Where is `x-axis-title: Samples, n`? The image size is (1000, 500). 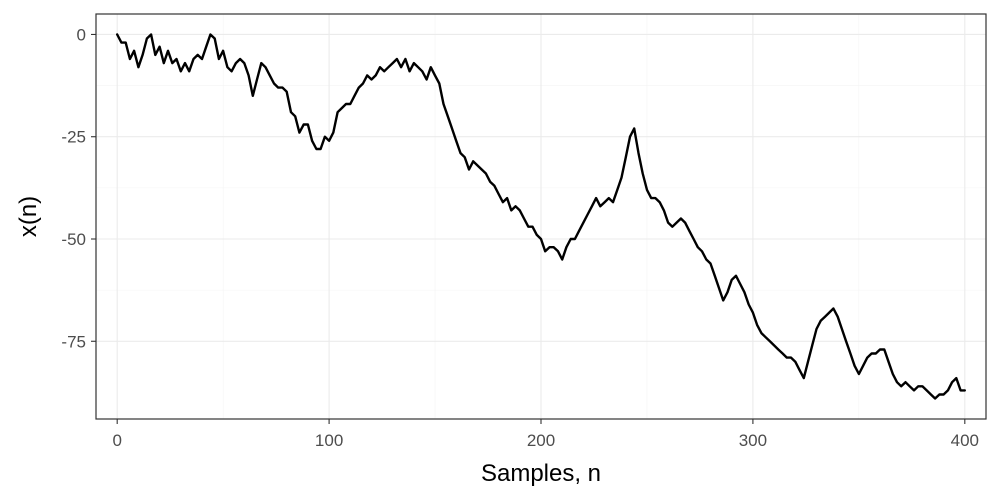 x-axis-title: Samples, n is located at coordinates (541, 473).